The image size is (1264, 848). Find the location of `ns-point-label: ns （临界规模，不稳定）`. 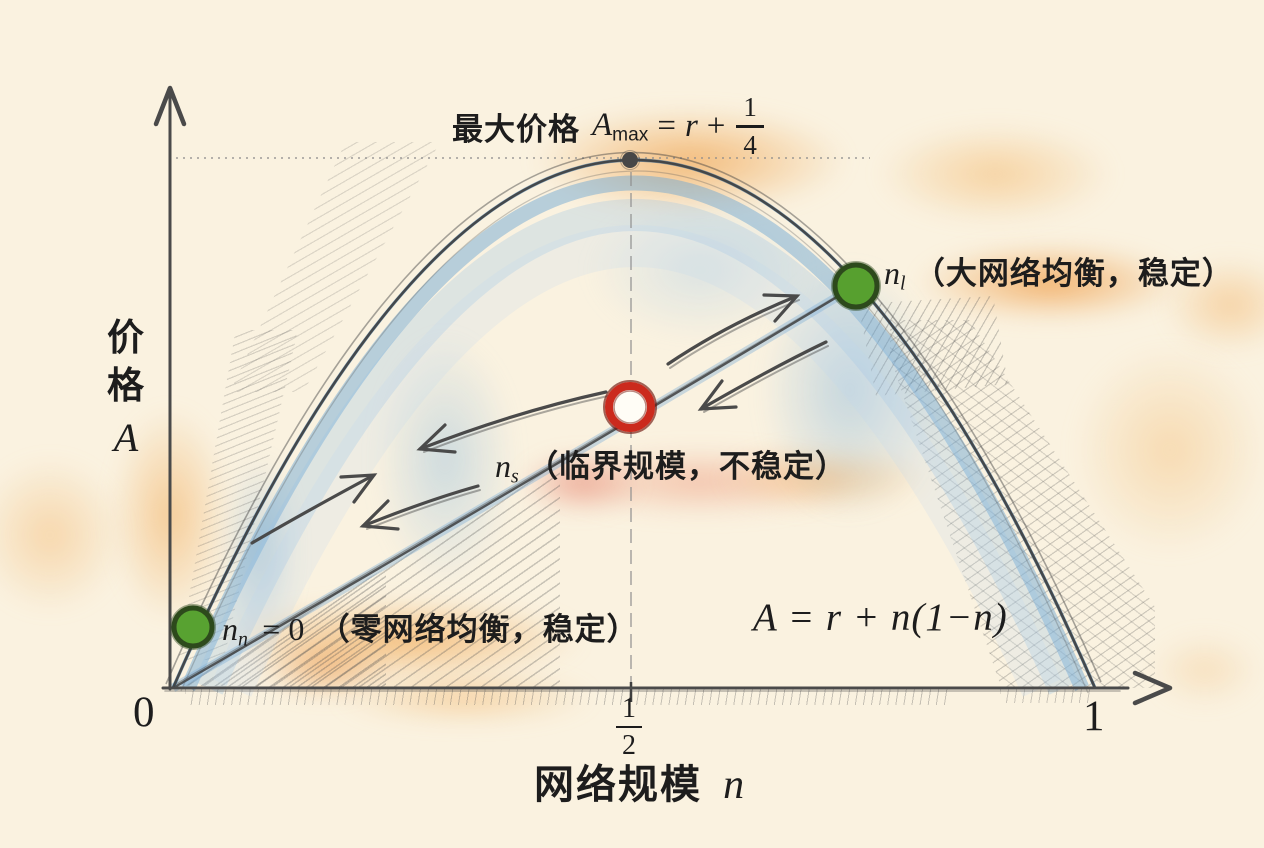

ns-point-label: ns （临界规模，不稳定） is located at coordinates (671, 465).